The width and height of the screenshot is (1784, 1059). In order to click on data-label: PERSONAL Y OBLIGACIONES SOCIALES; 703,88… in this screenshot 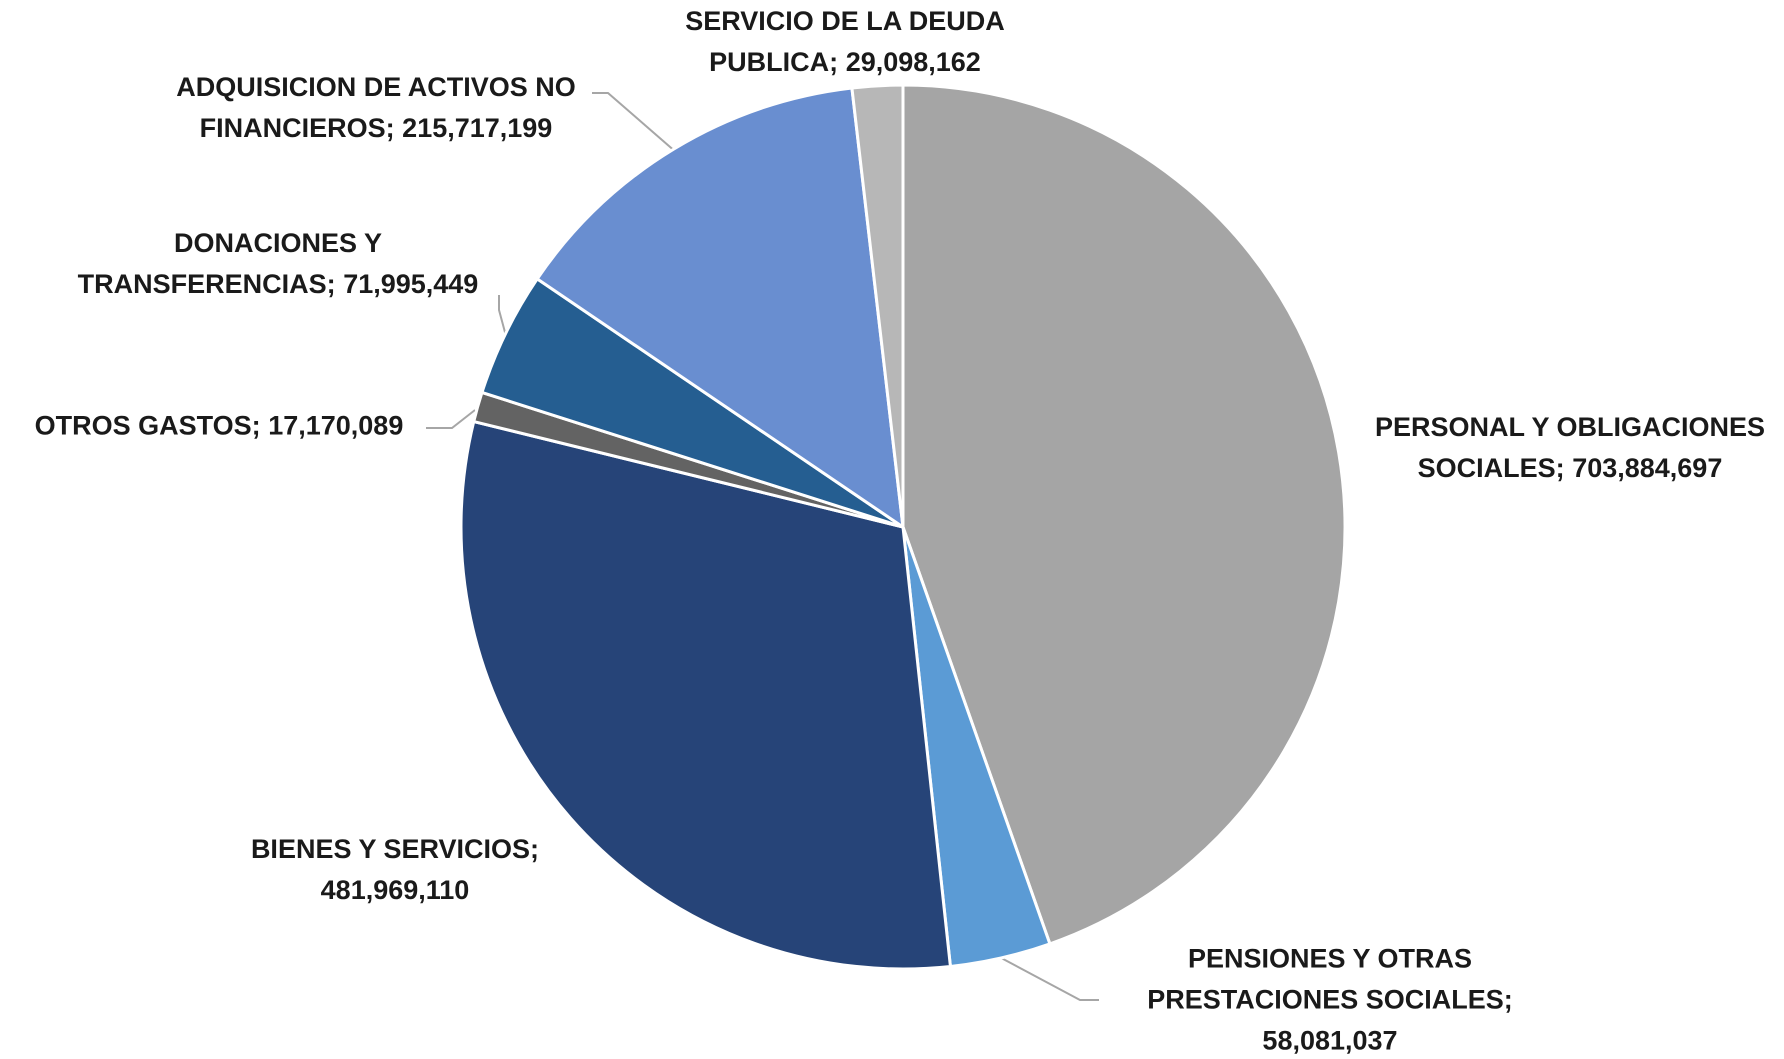, I will do `click(1570, 448)`.